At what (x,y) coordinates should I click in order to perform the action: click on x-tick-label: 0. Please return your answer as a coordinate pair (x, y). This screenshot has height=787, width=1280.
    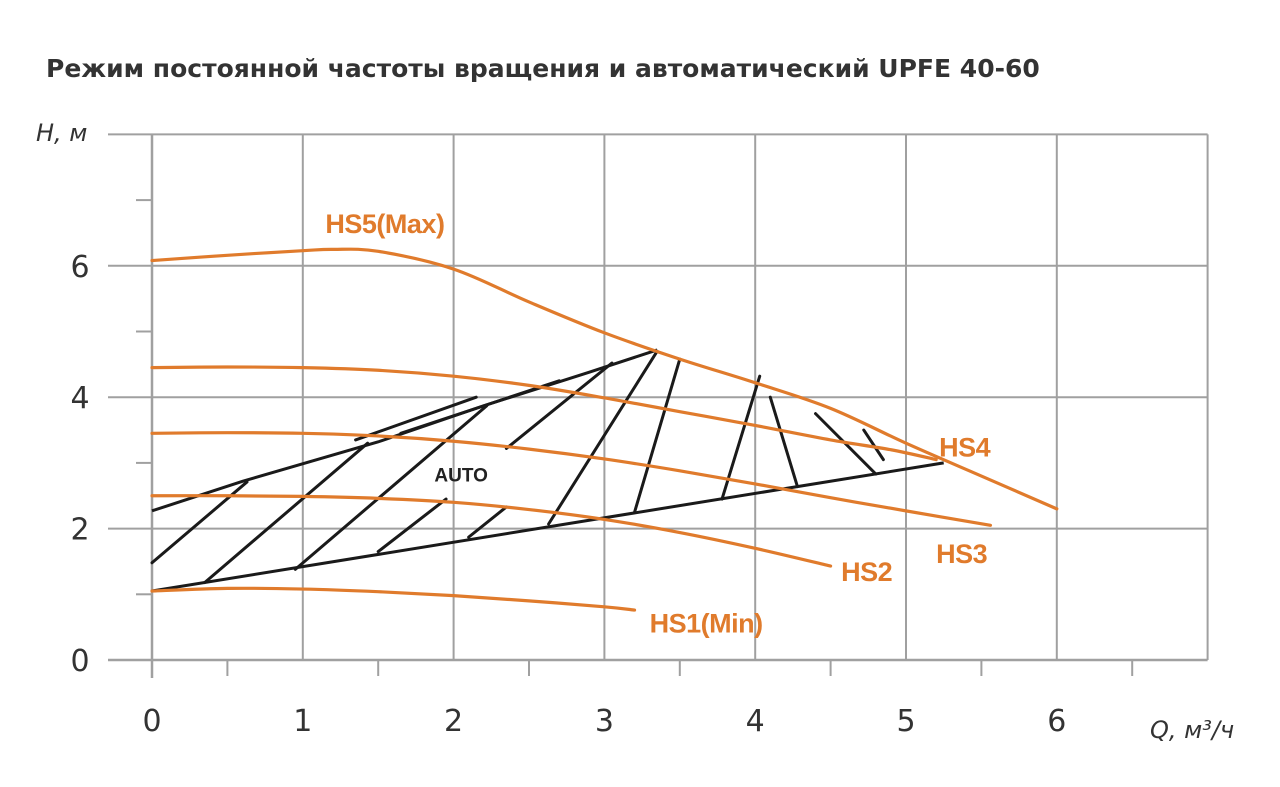
    Looking at the image, I should click on (151, 721).